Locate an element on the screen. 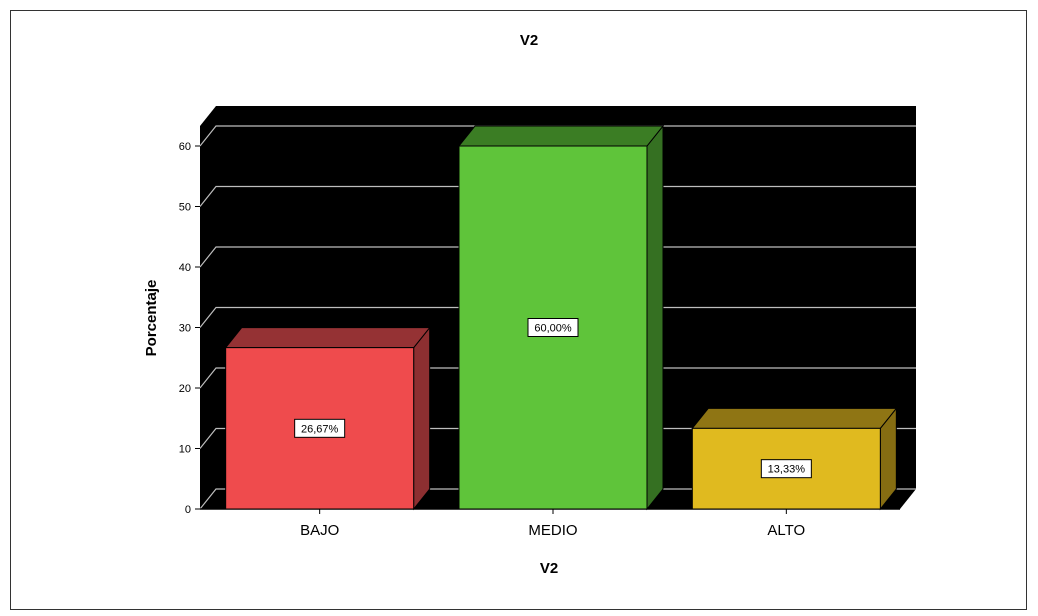 The height and width of the screenshot is (616, 1038). x-tick-label-0: BAJO is located at coordinates (319, 530).